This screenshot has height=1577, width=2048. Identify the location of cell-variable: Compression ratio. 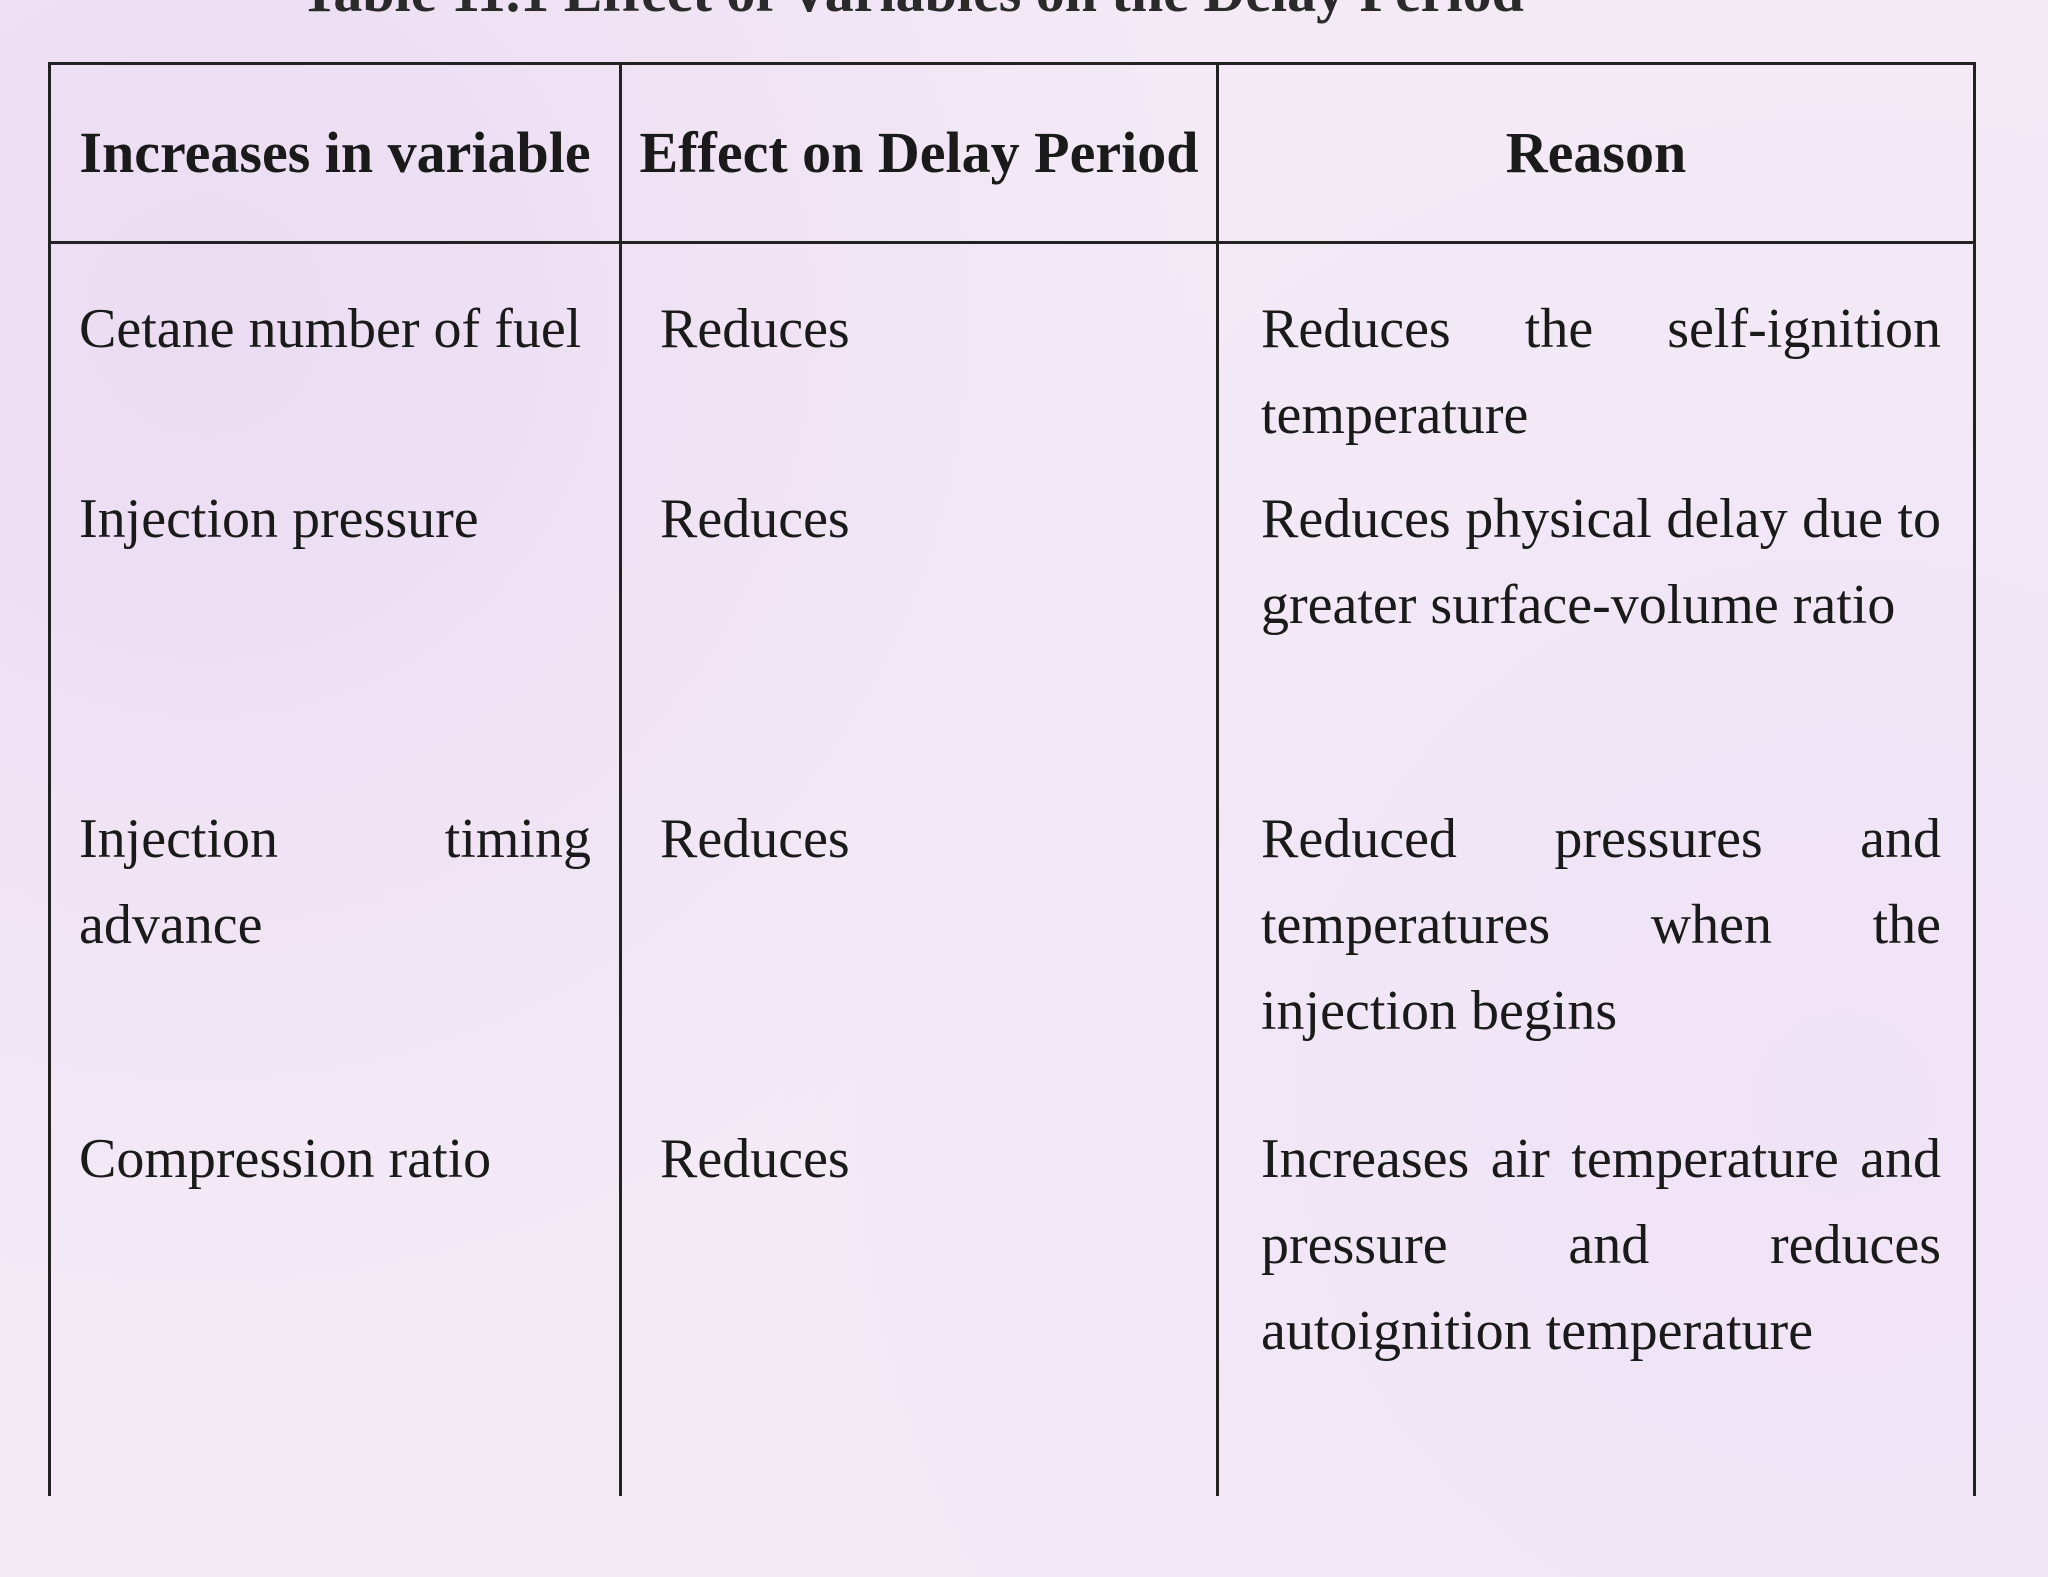
(335, 1306).